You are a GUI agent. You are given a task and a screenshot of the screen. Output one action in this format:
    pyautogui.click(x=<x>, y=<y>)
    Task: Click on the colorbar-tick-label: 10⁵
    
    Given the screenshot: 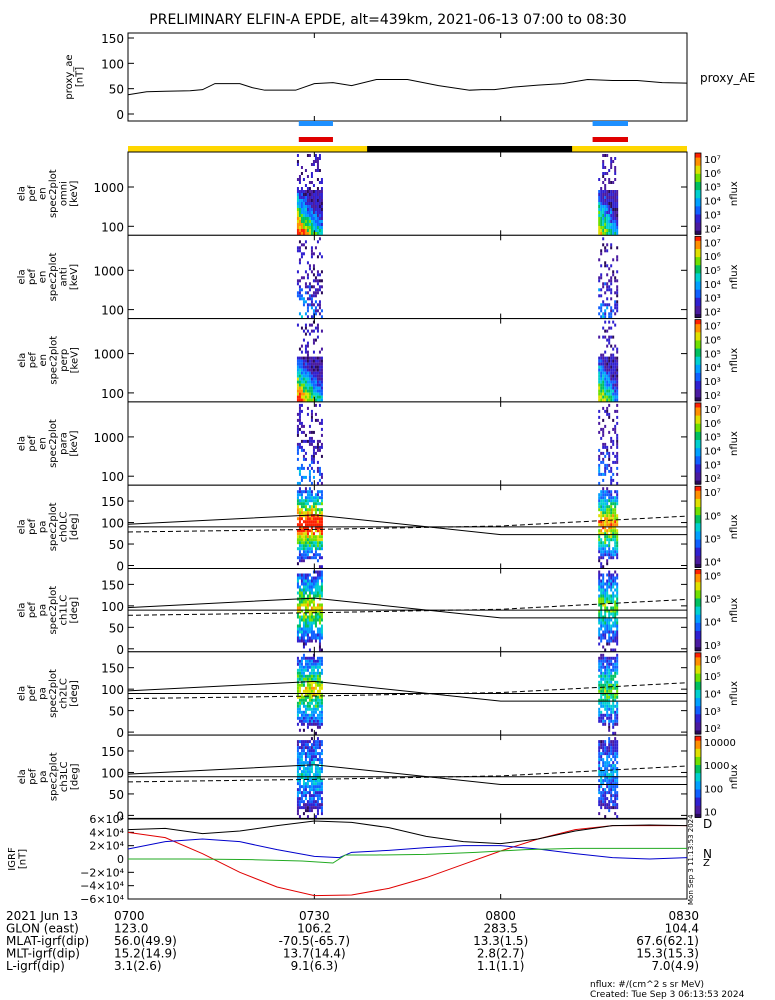 What is the action you would take?
    pyautogui.click(x=712, y=677)
    